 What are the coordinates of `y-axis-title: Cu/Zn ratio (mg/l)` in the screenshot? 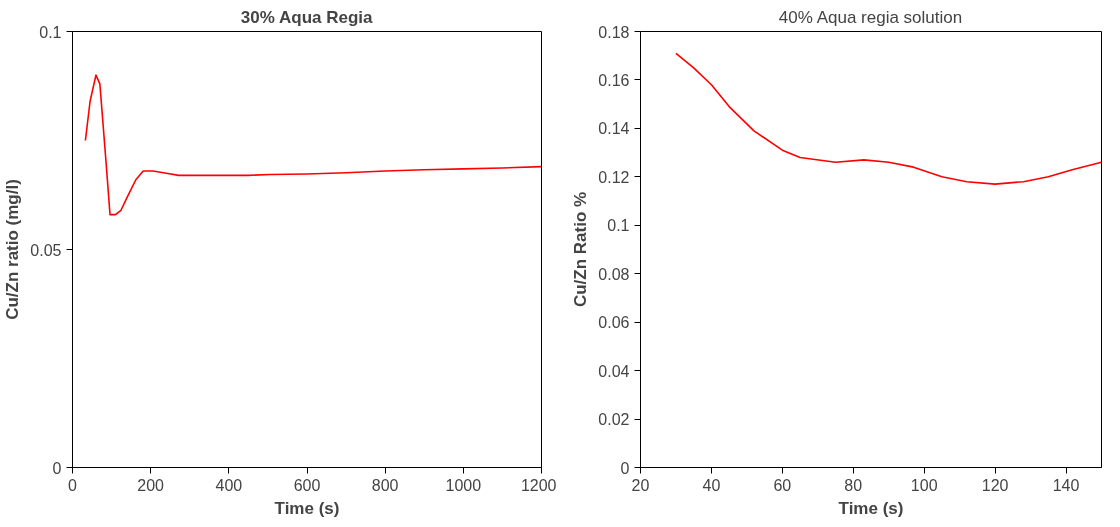 It's located at (13, 249).